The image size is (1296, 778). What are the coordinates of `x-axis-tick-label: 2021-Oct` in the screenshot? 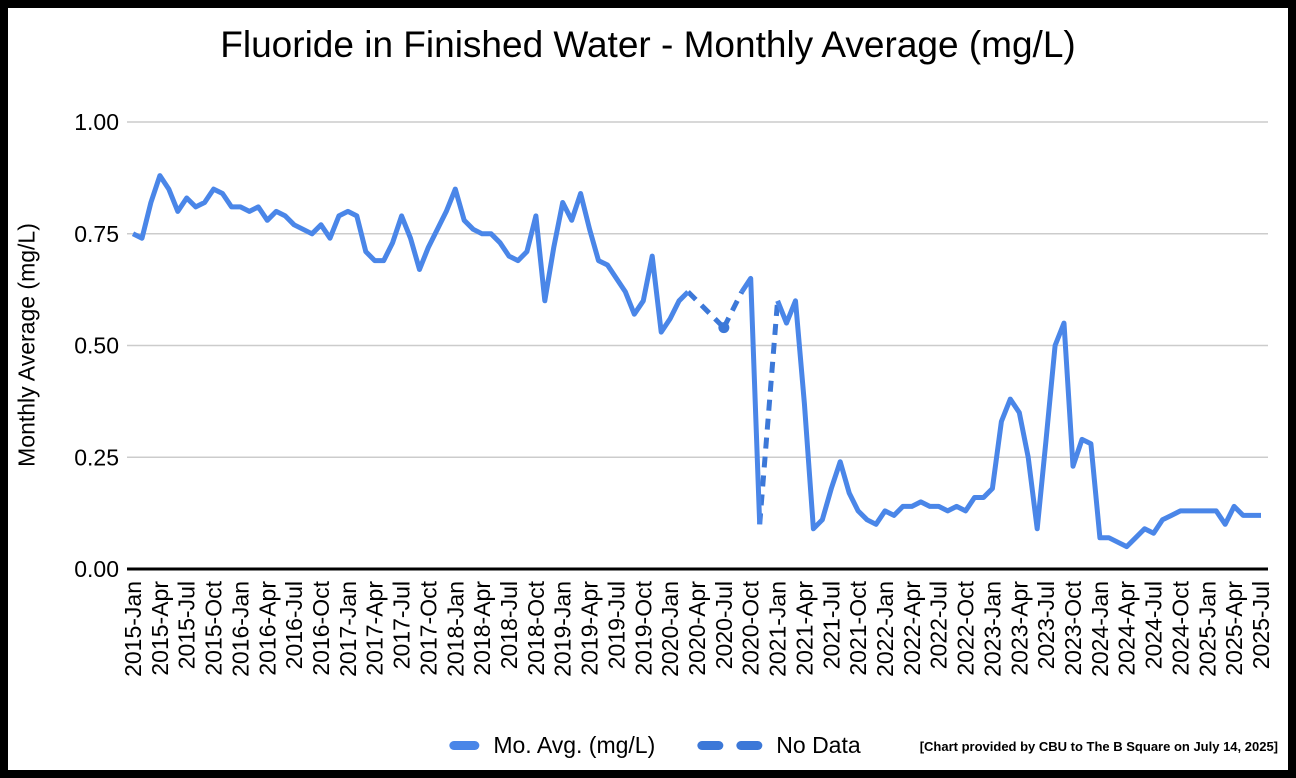 It's located at (858, 627).